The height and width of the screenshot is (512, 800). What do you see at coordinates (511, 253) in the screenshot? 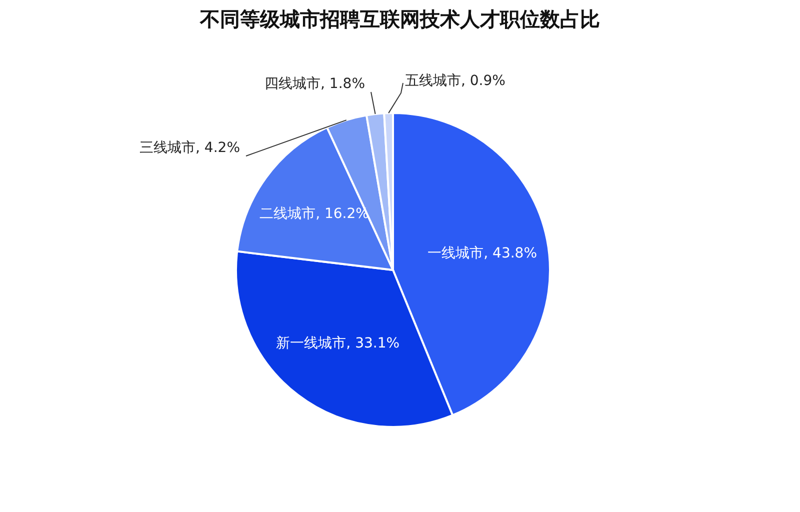
I see `data-label: , 43.8%` at bounding box center [511, 253].